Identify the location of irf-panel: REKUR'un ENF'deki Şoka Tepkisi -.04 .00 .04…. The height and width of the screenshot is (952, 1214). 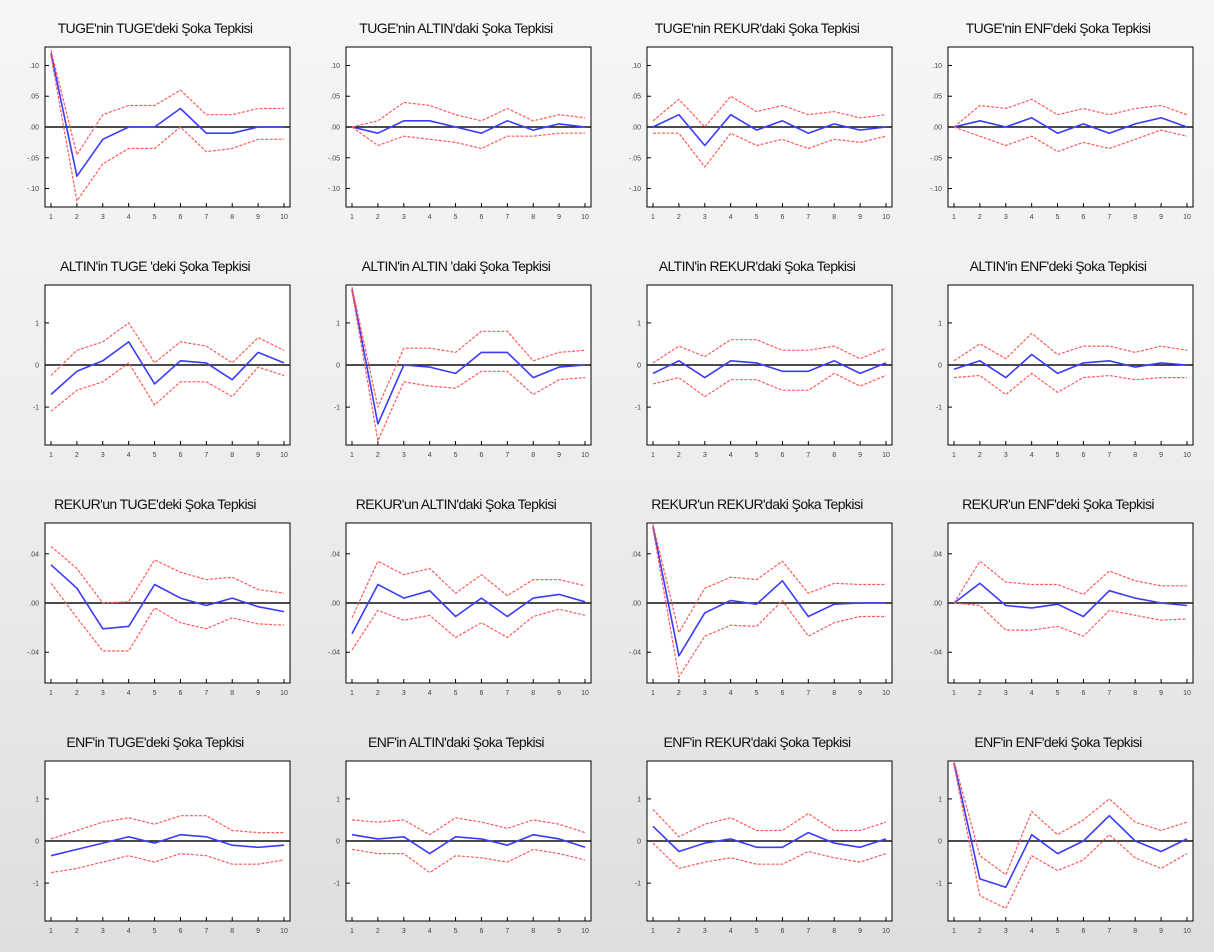
(1058, 595).